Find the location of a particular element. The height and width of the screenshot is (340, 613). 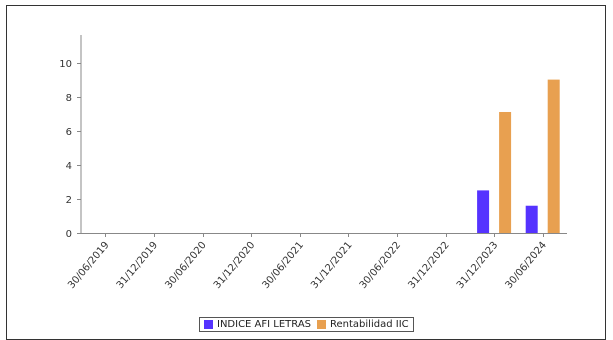

y-tick-label: 8 is located at coordinates (69, 98).